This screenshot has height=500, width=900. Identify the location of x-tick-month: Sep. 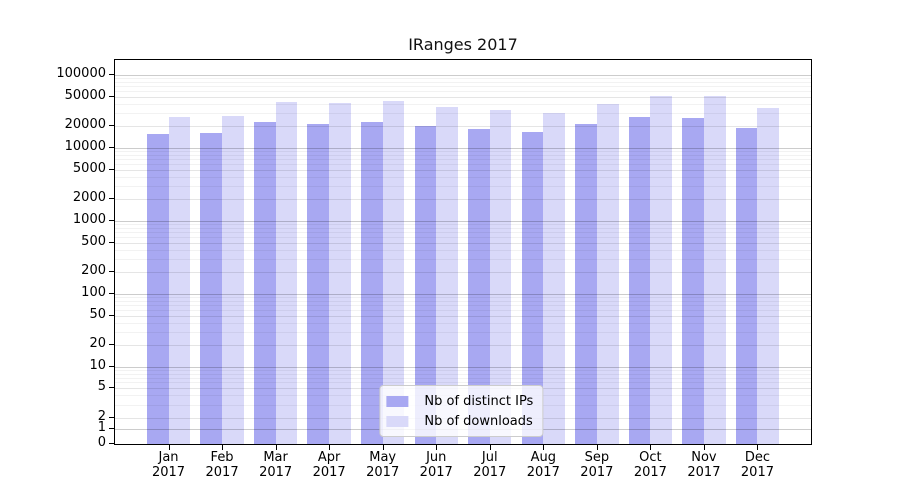
(597, 457).